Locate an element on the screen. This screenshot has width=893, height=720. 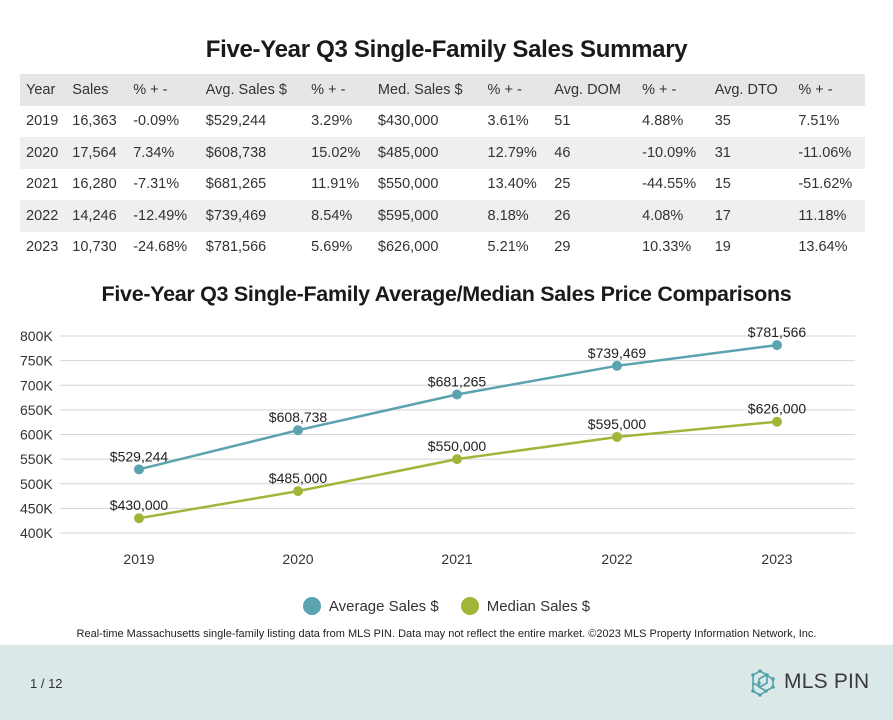
table-cell: 10,730 is located at coordinates (94, 247).